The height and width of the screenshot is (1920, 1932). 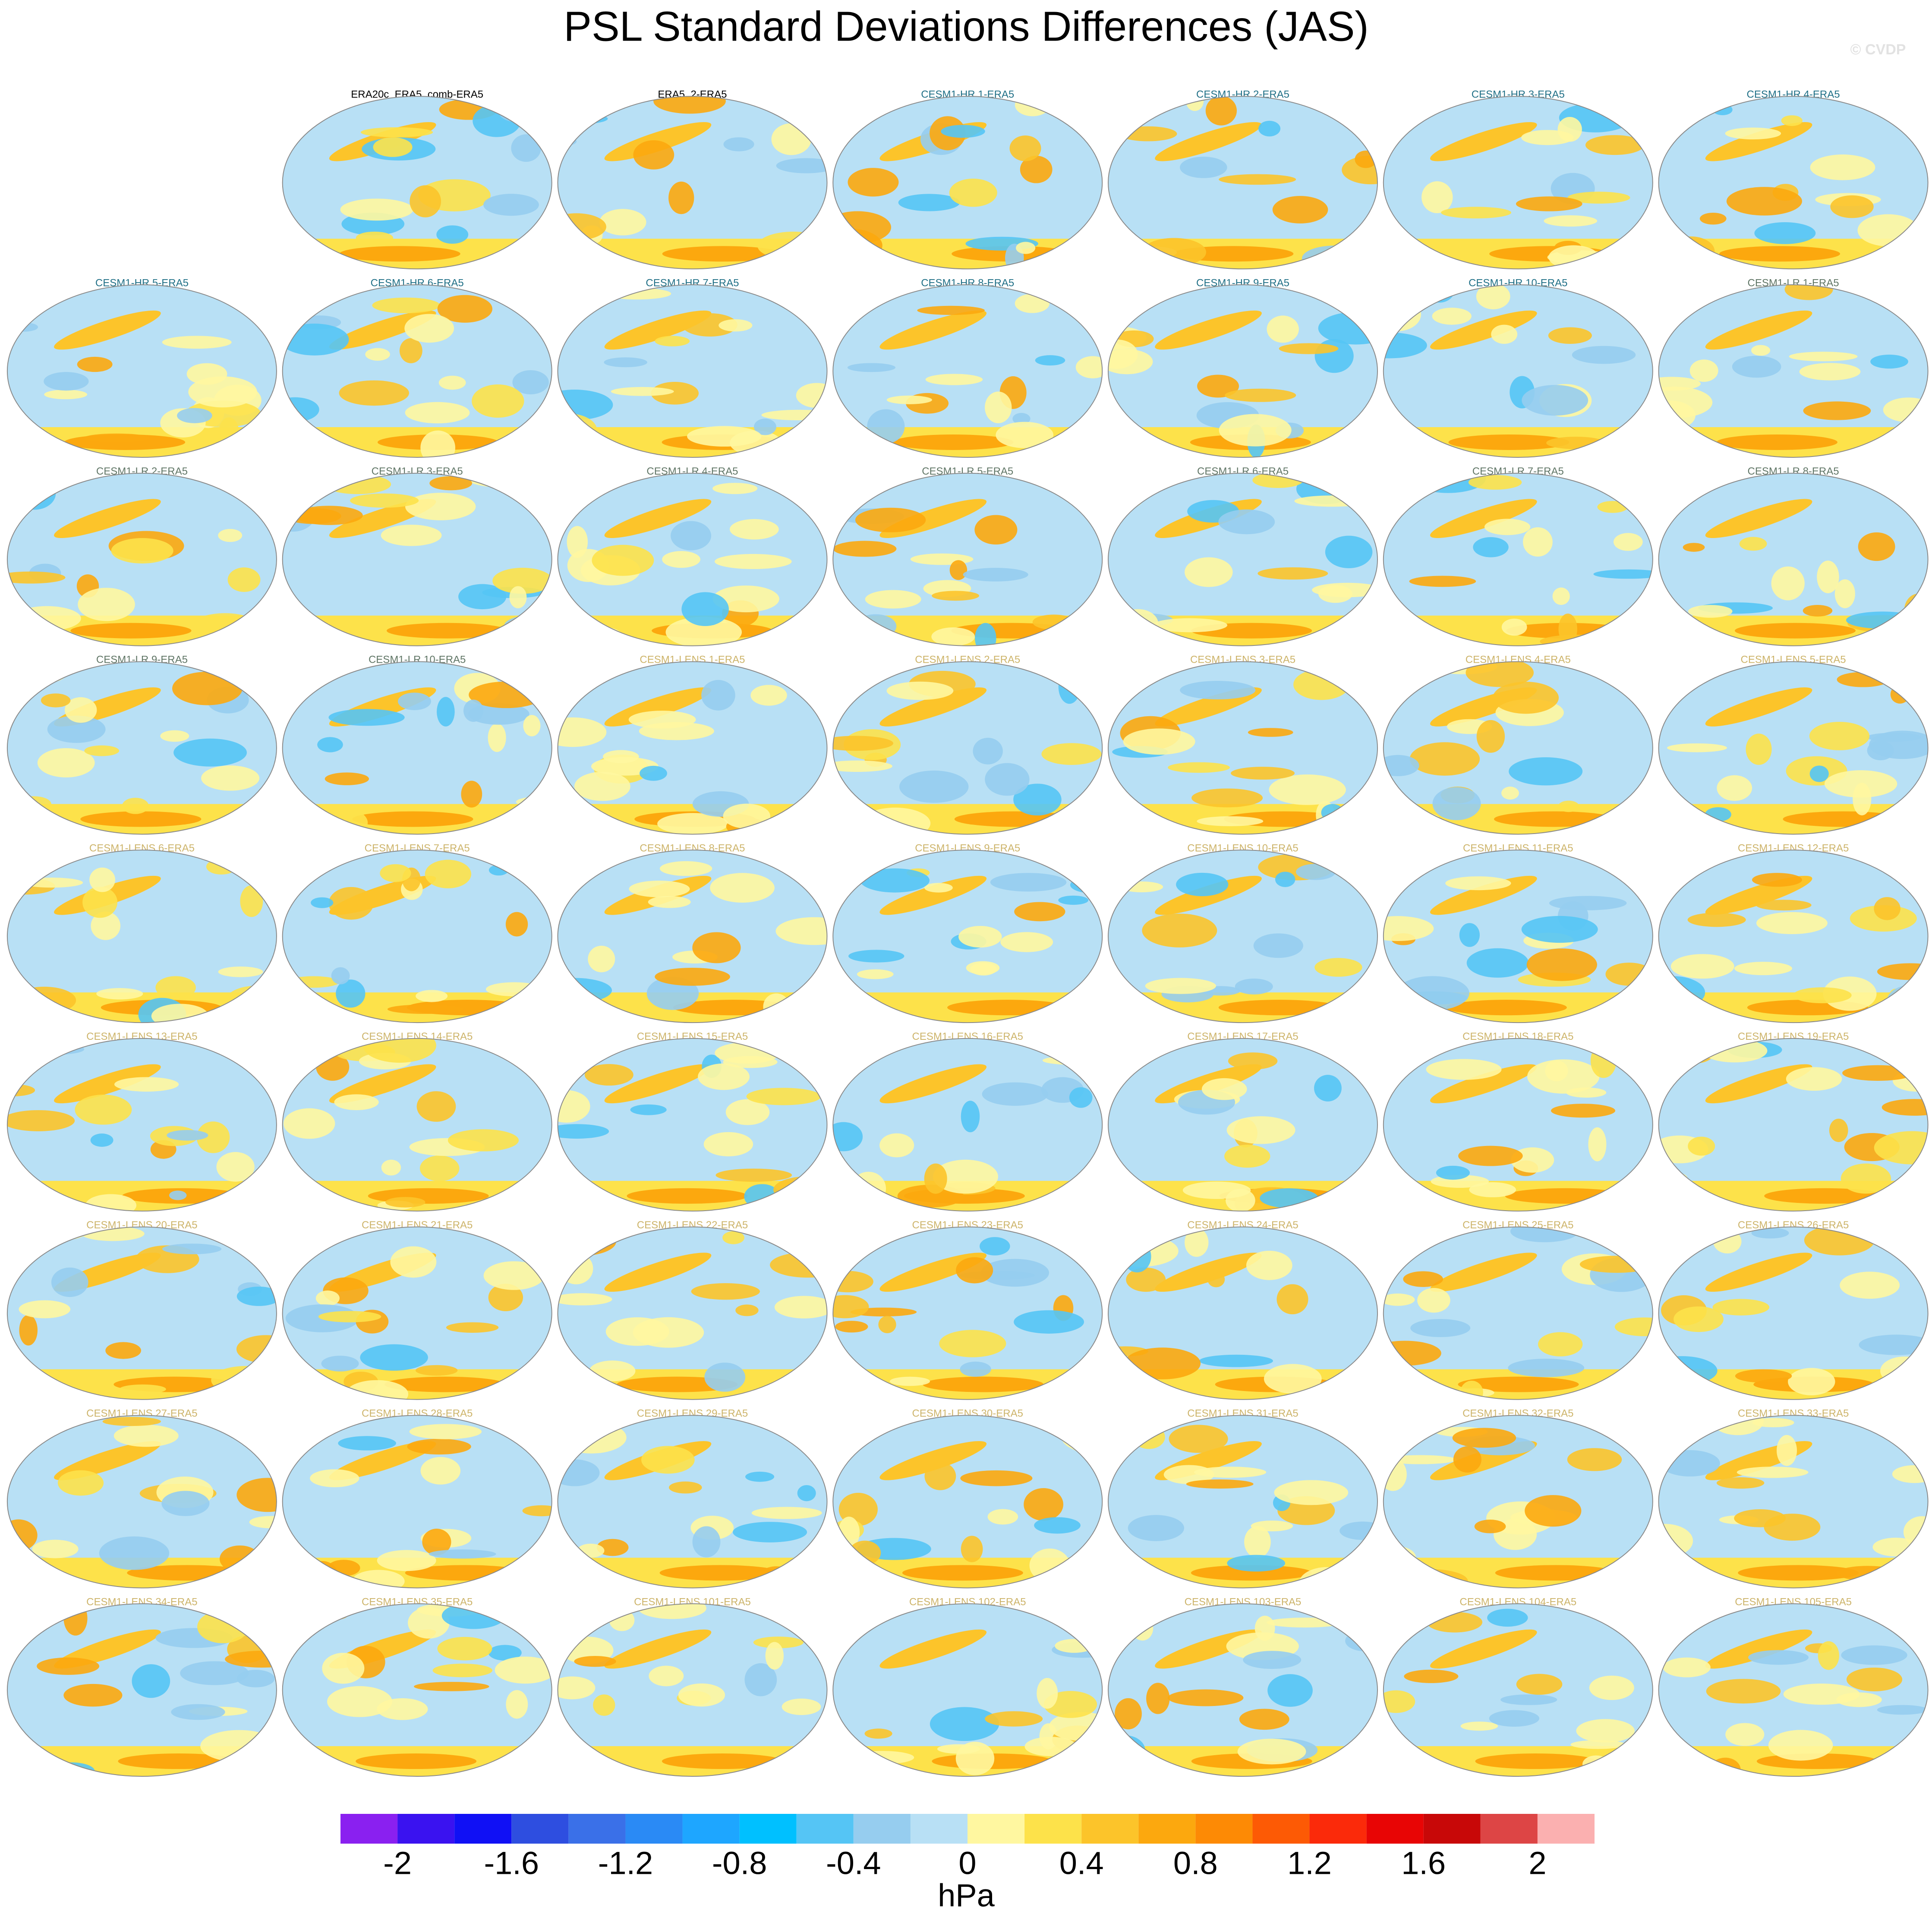 I want to click on colorbar-tick-label: 1.6, so click(x=1423, y=1863).